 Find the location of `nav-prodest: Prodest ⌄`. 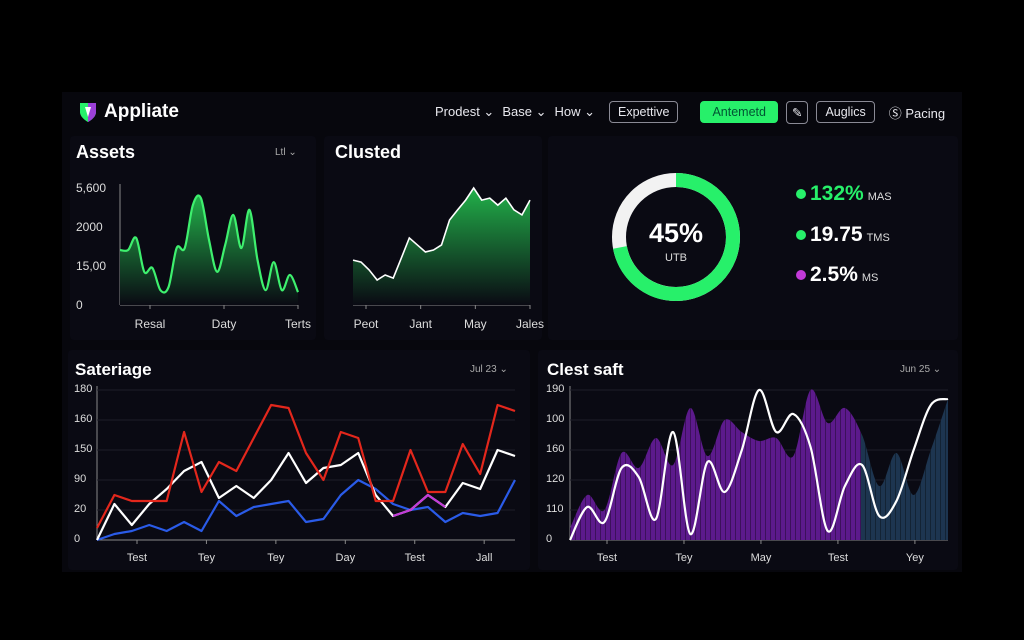

nav-prodest: Prodest ⌄ is located at coordinates (465, 111).